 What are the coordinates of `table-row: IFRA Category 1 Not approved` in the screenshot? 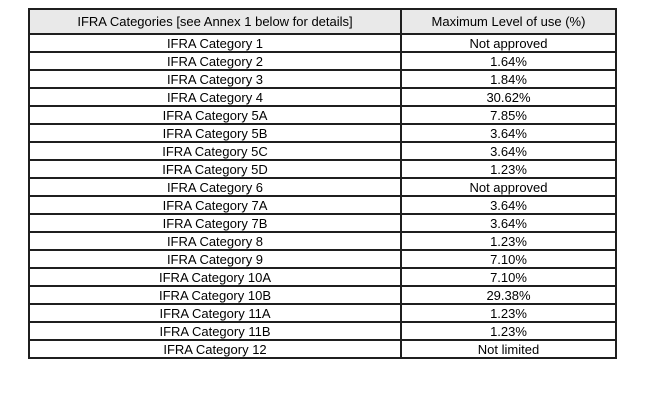 It's located at (322, 43).